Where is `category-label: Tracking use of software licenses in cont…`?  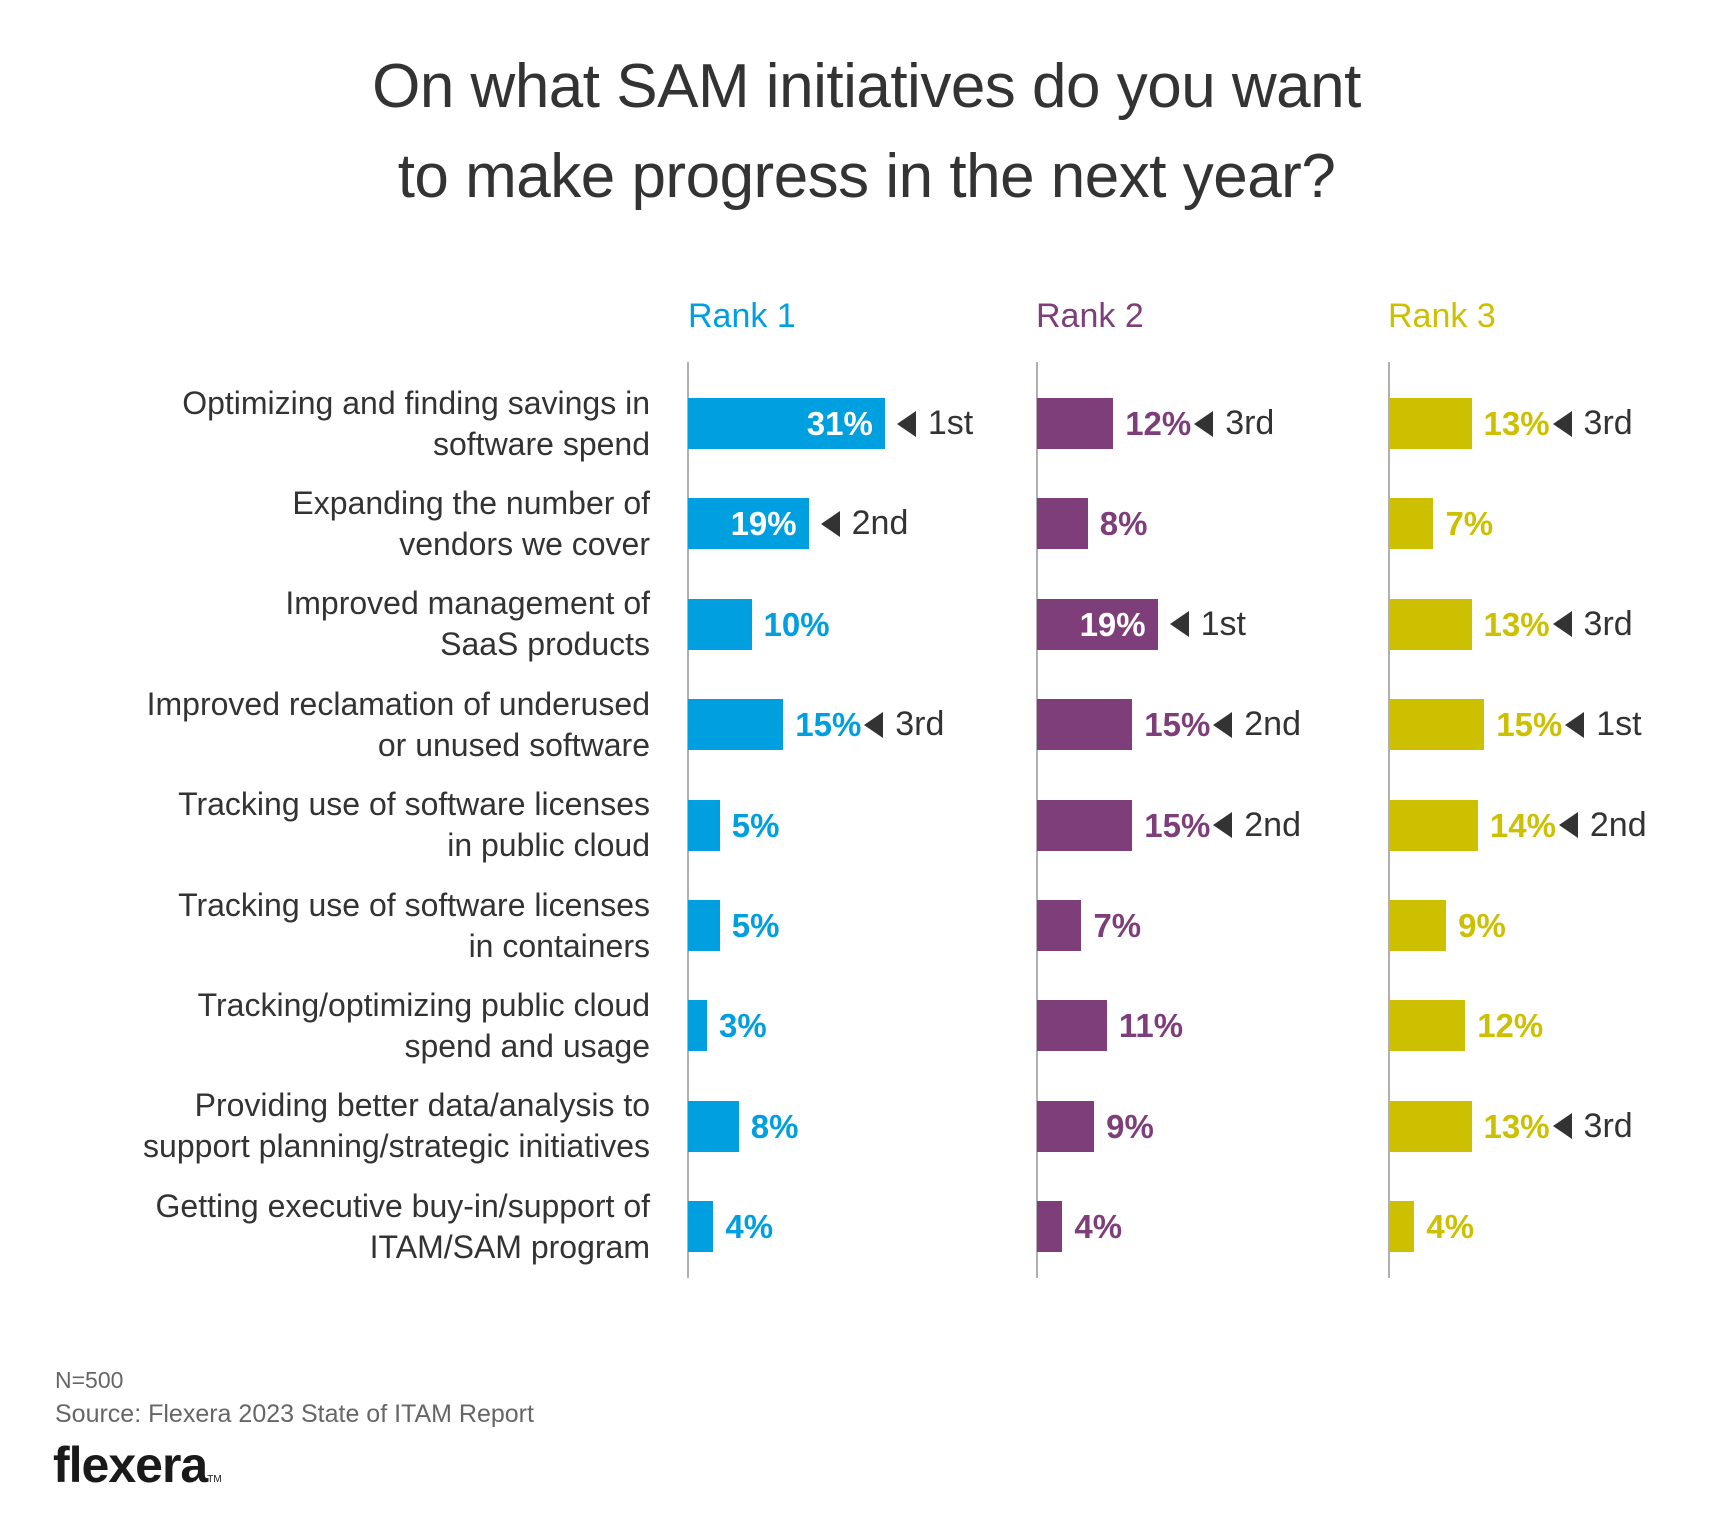 category-label: Tracking use of software licenses in cont… is located at coordinates (330, 926).